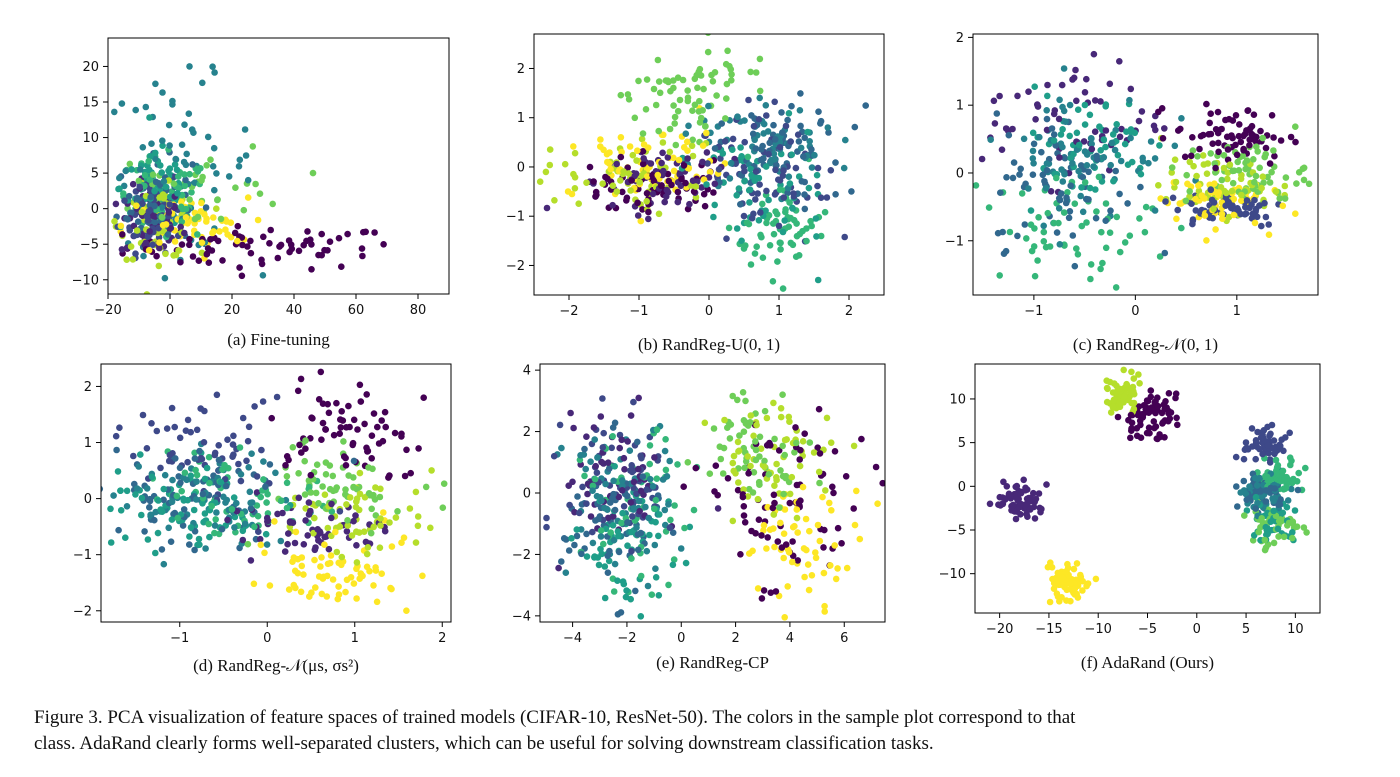 The width and height of the screenshot is (1400, 777). What do you see at coordinates (1048, 629) in the screenshot?
I see `x-tick-label: −15` at bounding box center [1048, 629].